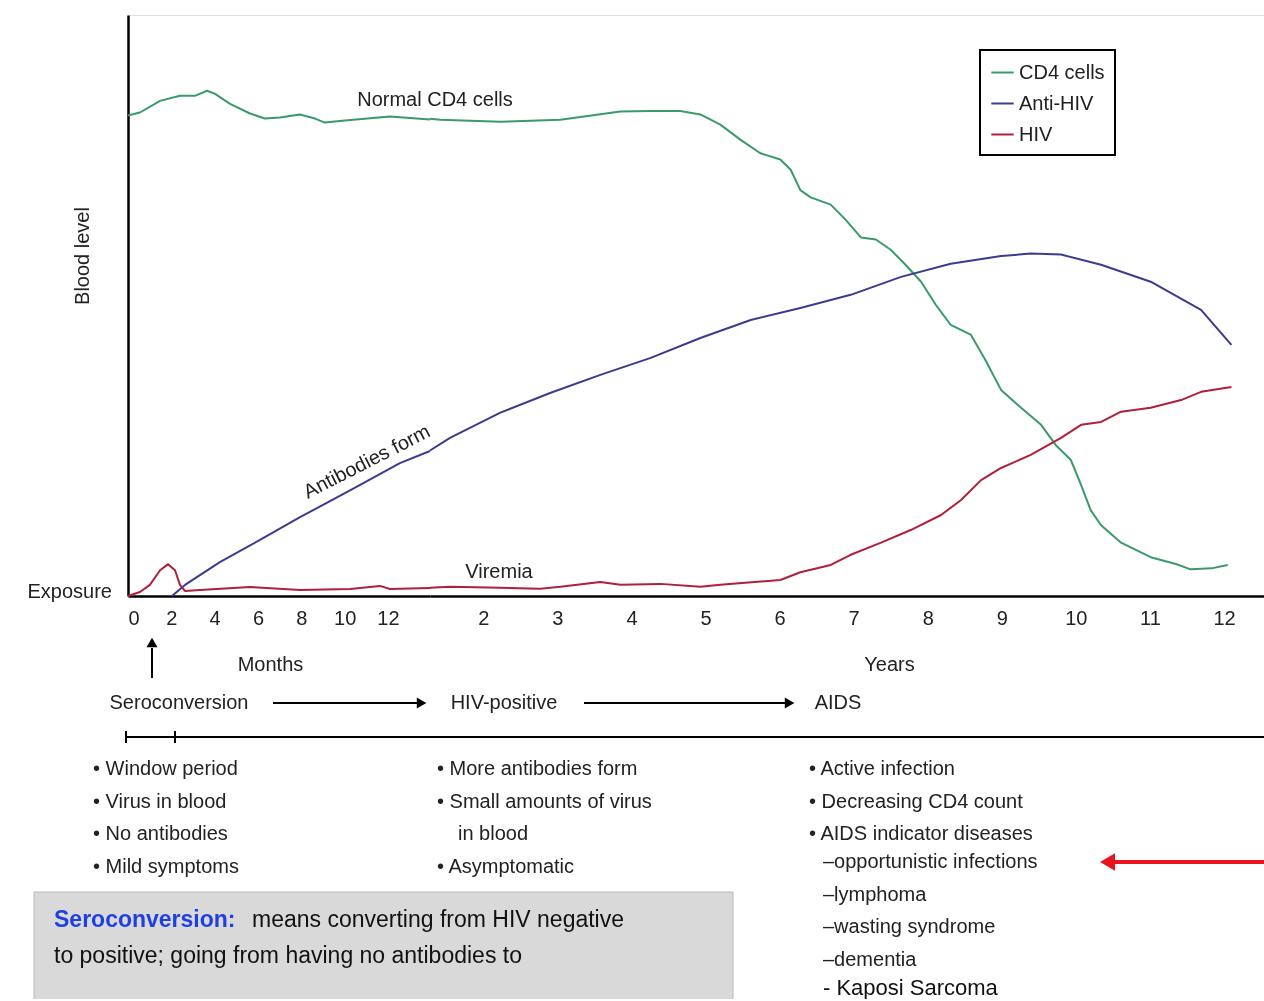 This screenshot has height=1001, width=1264. What do you see at coordinates (930, 861) in the screenshot?
I see `text: –opportunistic infections` at bounding box center [930, 861].